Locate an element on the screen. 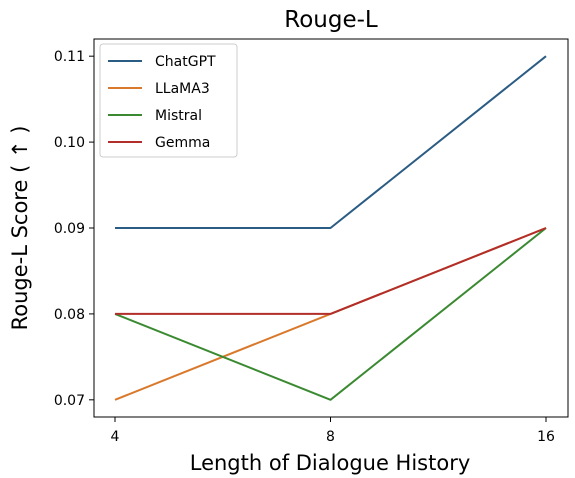  y-axis-label: Rouge-L Score ( ↑ ) is located at coordinates (20, 228).